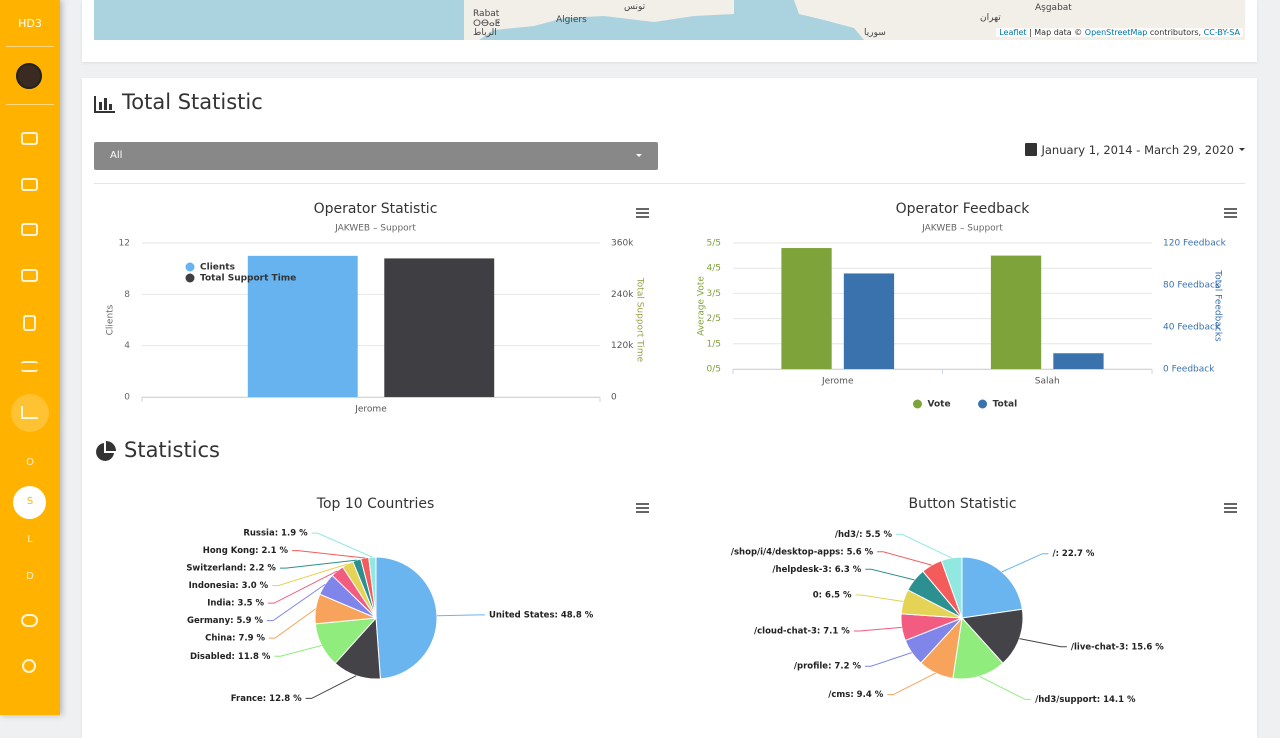 The width and height of the screenshot is (1280, 738). Describe the element at coordinates (1031, 149) in the screenshot. I see `calendar-icon` at that location.